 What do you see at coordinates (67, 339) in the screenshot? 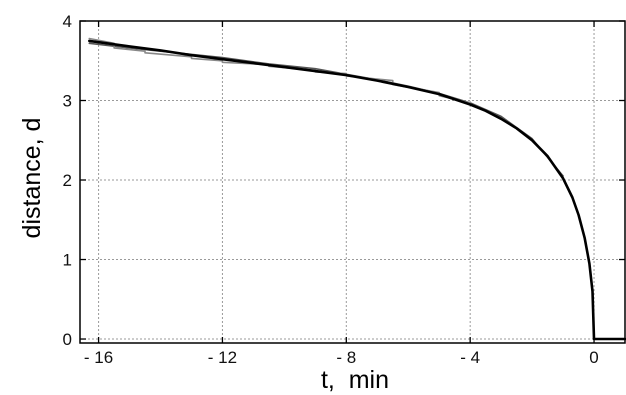
I see `y-tick-label: 0` at bounding box center [67, 339].